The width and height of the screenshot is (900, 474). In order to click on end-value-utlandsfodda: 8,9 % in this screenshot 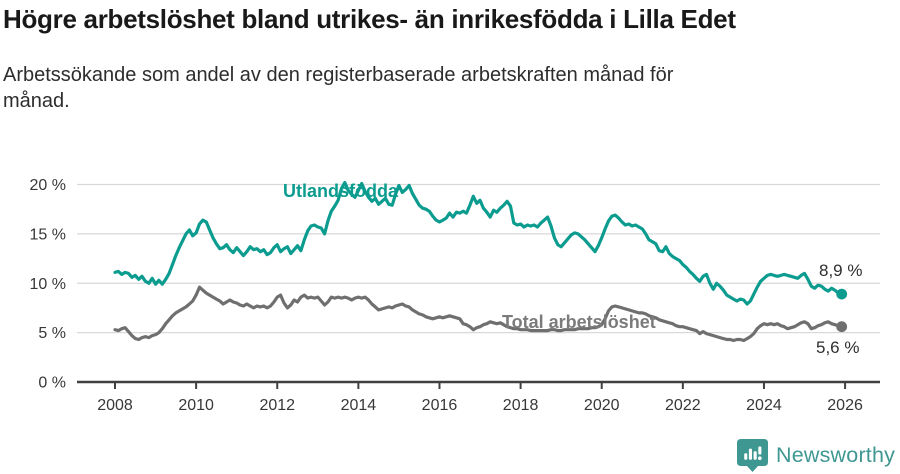, I will do `click(841, 270)`.